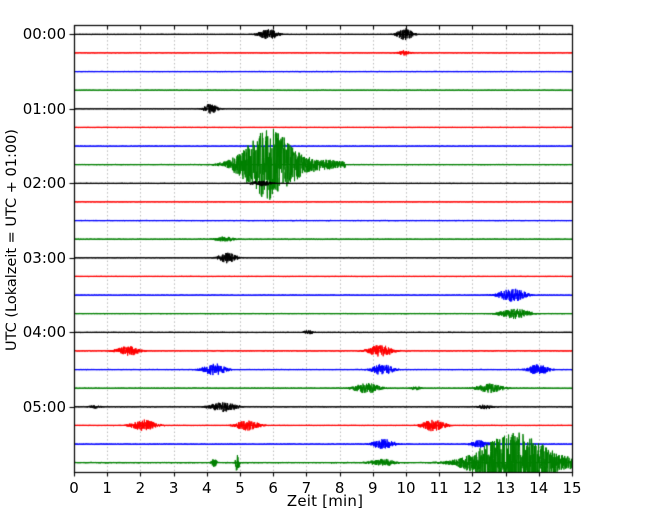 The height and width of the screenshot is (520, 650). I want to click on x-tick-label: 15, so click(572, 488).